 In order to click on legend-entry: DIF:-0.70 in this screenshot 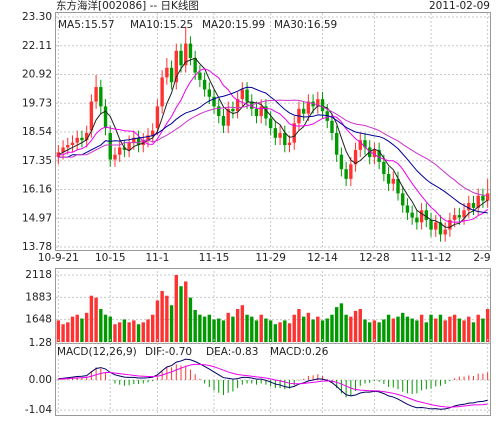, I will do `click(168, 352)`.